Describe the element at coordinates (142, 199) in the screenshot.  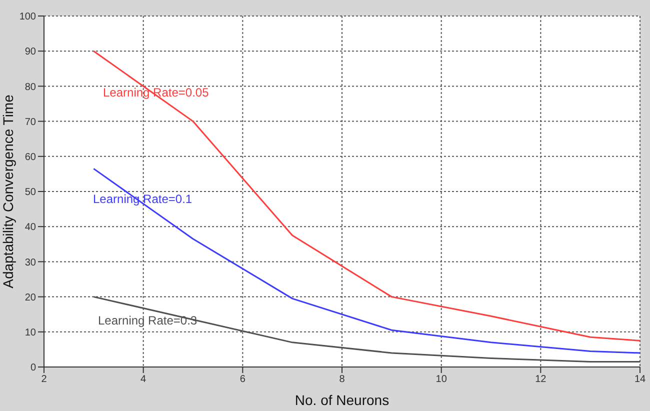
I see `series-label: Learning Rate=0.1` at that location.